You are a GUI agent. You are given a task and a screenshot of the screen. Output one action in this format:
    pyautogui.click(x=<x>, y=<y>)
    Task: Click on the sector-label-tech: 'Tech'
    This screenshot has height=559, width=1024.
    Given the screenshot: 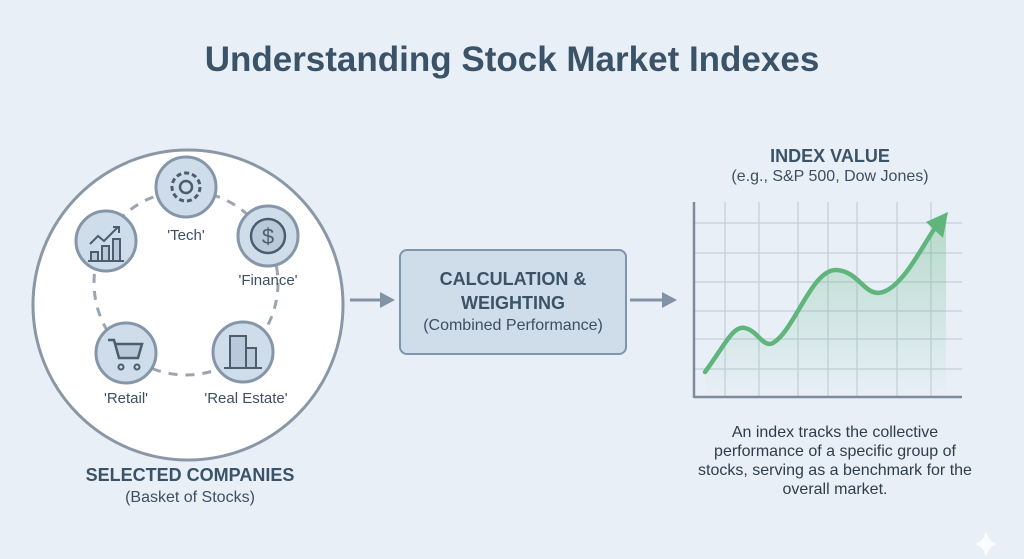 What is the action you would take?
    pyautogui.click(x=186, y=235)
    